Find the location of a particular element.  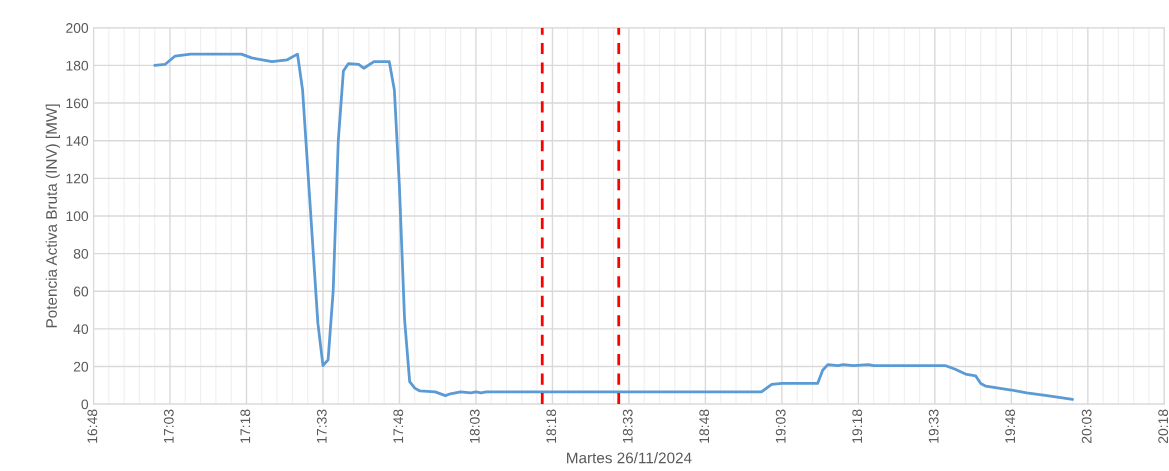

y-tick-label: 140 is located at coordinates (77, 141).